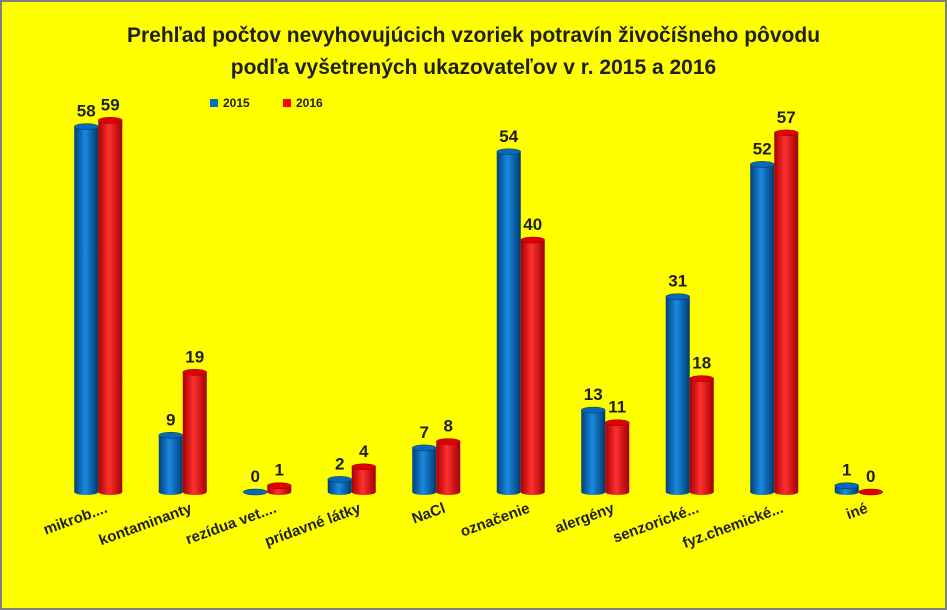 Image resolution: width=947 pixels, height=610 pixels. I want to click on data-label-2015-pr-davn-l-tky: 2, so click(339, 463).